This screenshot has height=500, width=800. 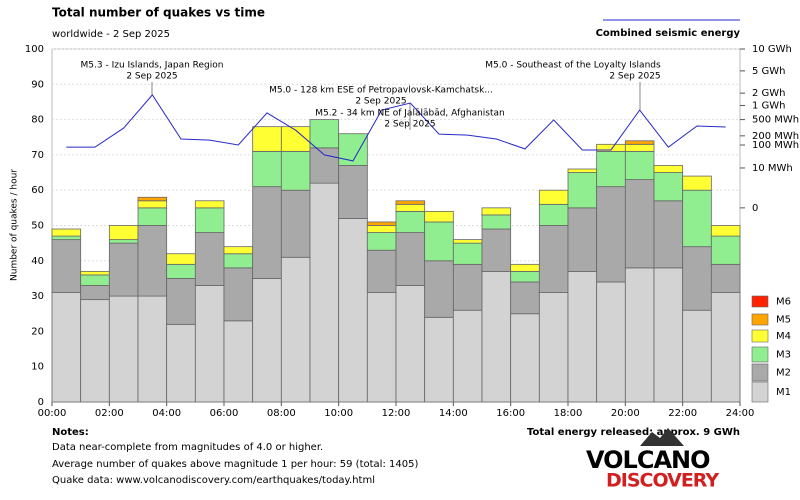 I want to click on logo-top: VOLCANO, so click(x=648, y=460).